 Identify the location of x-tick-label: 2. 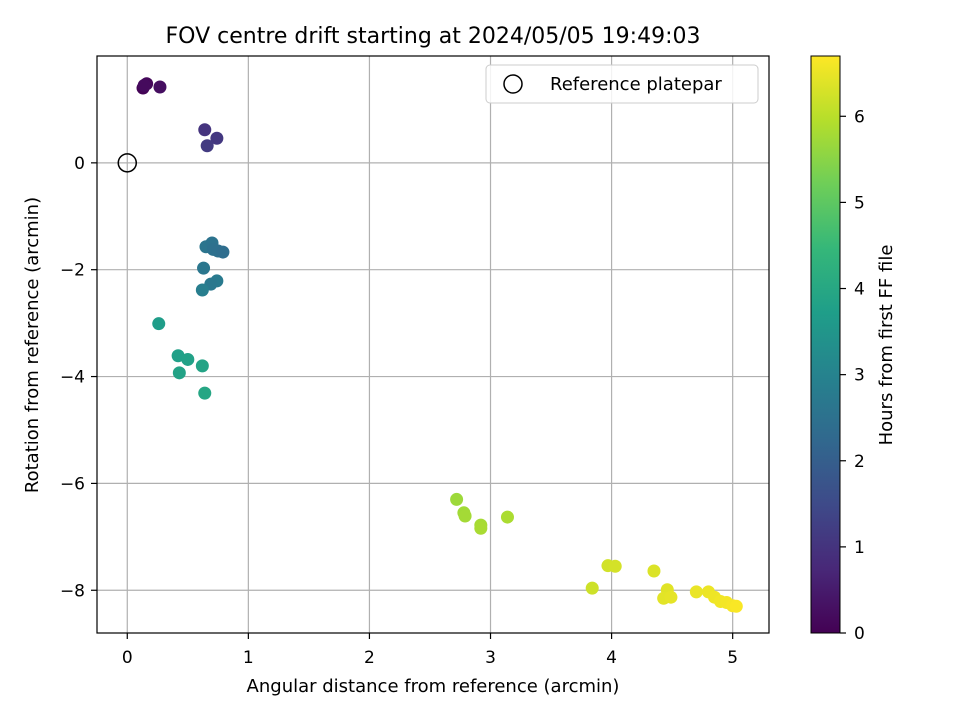
(369, 658).